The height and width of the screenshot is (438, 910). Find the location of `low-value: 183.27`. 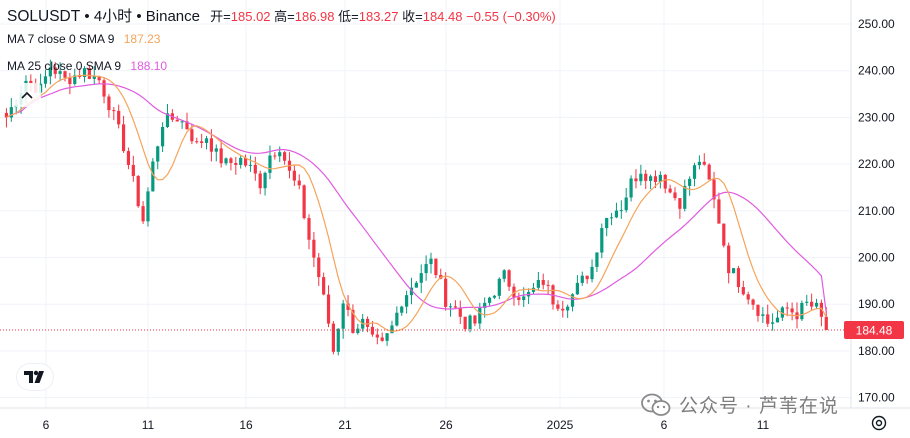

low-value: 183.27 is located at coordinates (378, 16).